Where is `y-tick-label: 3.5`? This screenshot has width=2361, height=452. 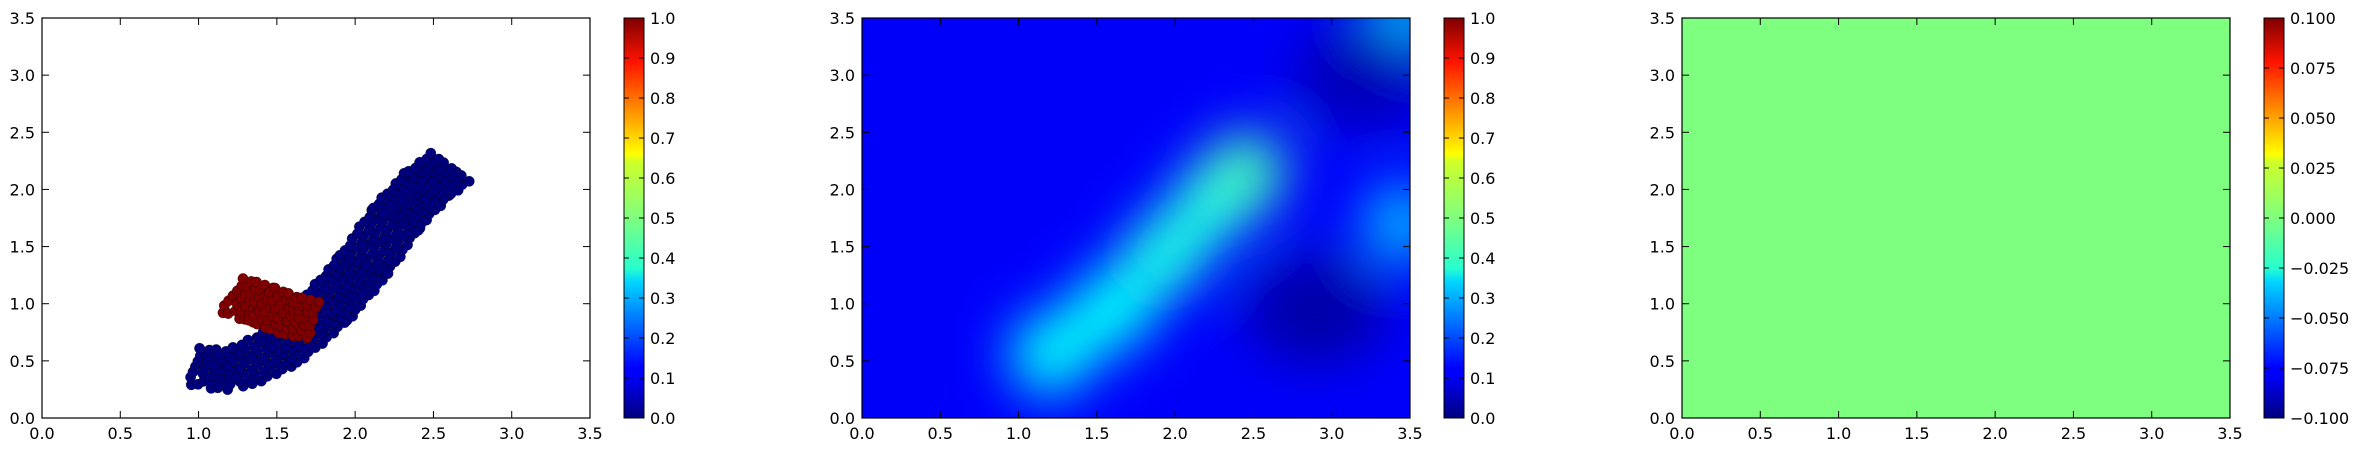
y-tick-label: 3.5 is located at coordinates (842, 18).